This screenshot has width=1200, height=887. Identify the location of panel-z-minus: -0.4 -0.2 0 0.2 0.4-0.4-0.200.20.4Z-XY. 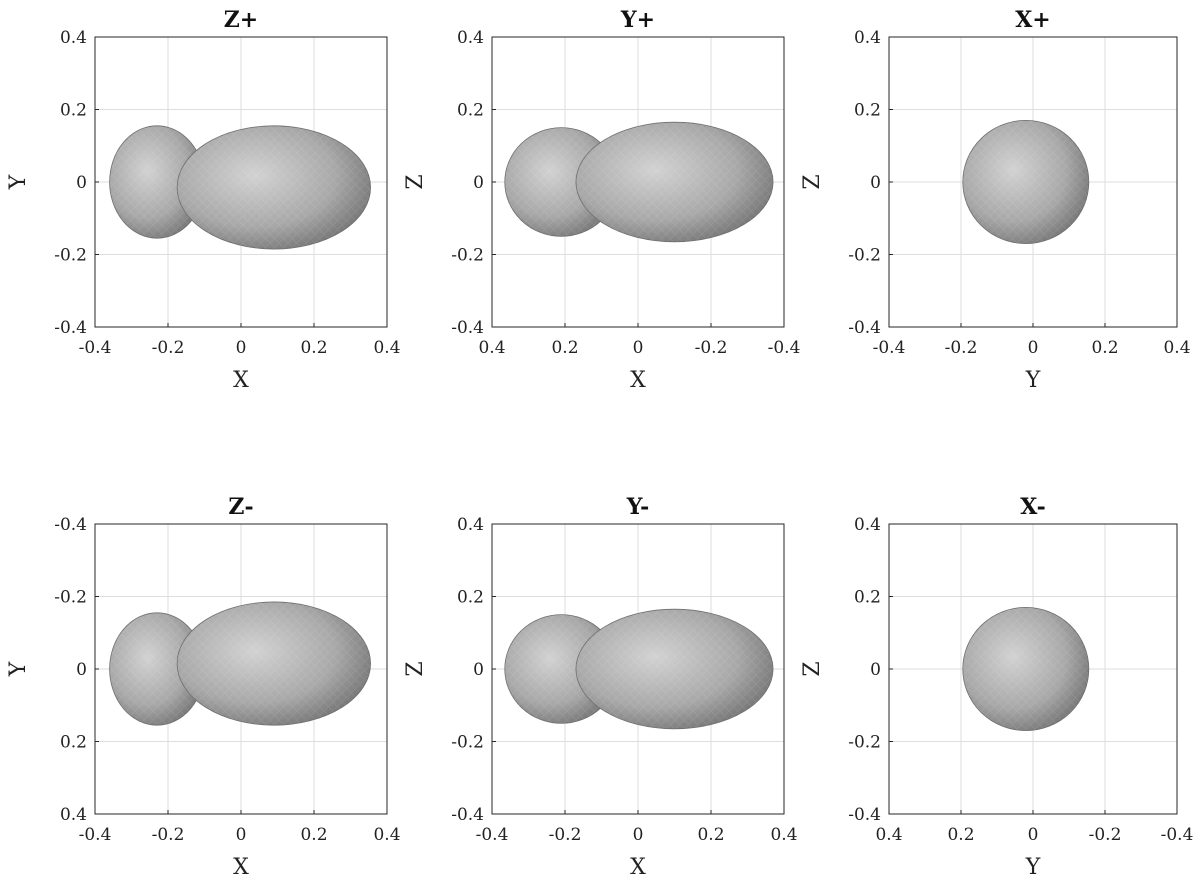
(203, 687).